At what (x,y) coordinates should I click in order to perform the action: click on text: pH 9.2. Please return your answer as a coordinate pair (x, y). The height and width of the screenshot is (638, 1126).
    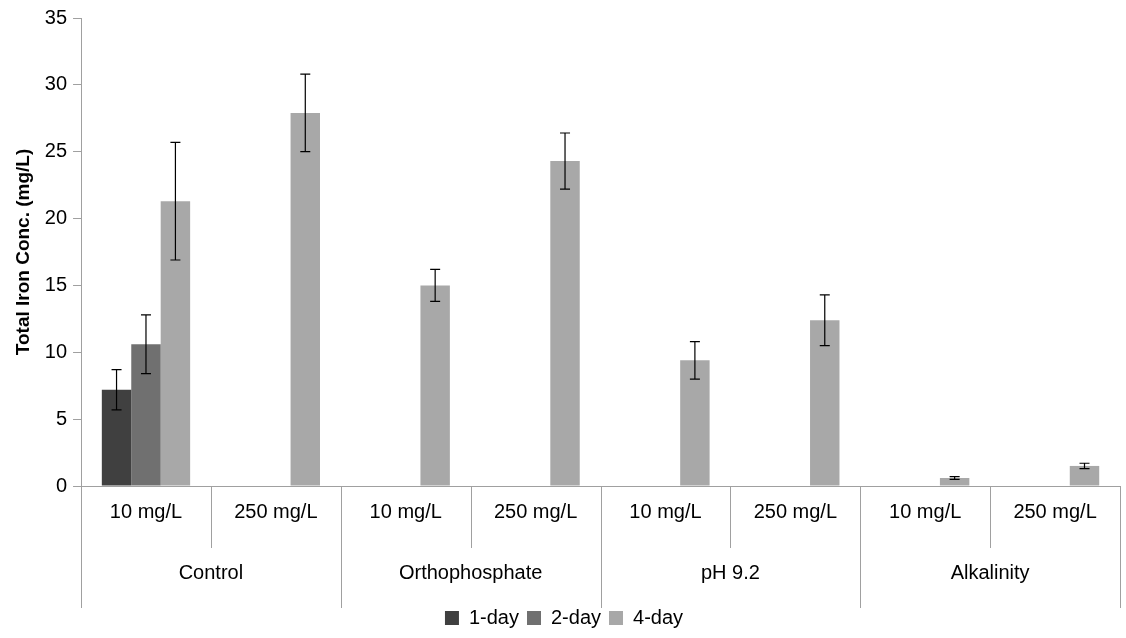
    Looking at the image, I should click on (730, 571).